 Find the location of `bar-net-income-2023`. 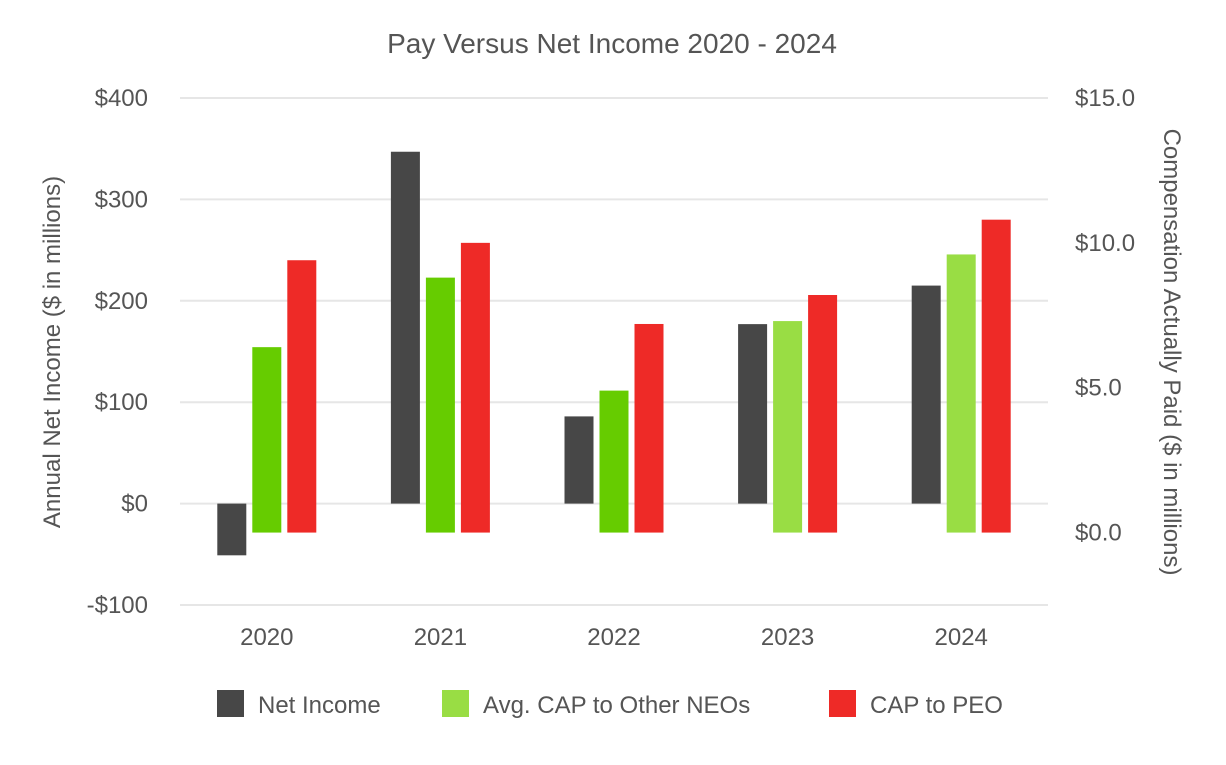

bar-net-income-2023 is located at coordinates (753, 414).